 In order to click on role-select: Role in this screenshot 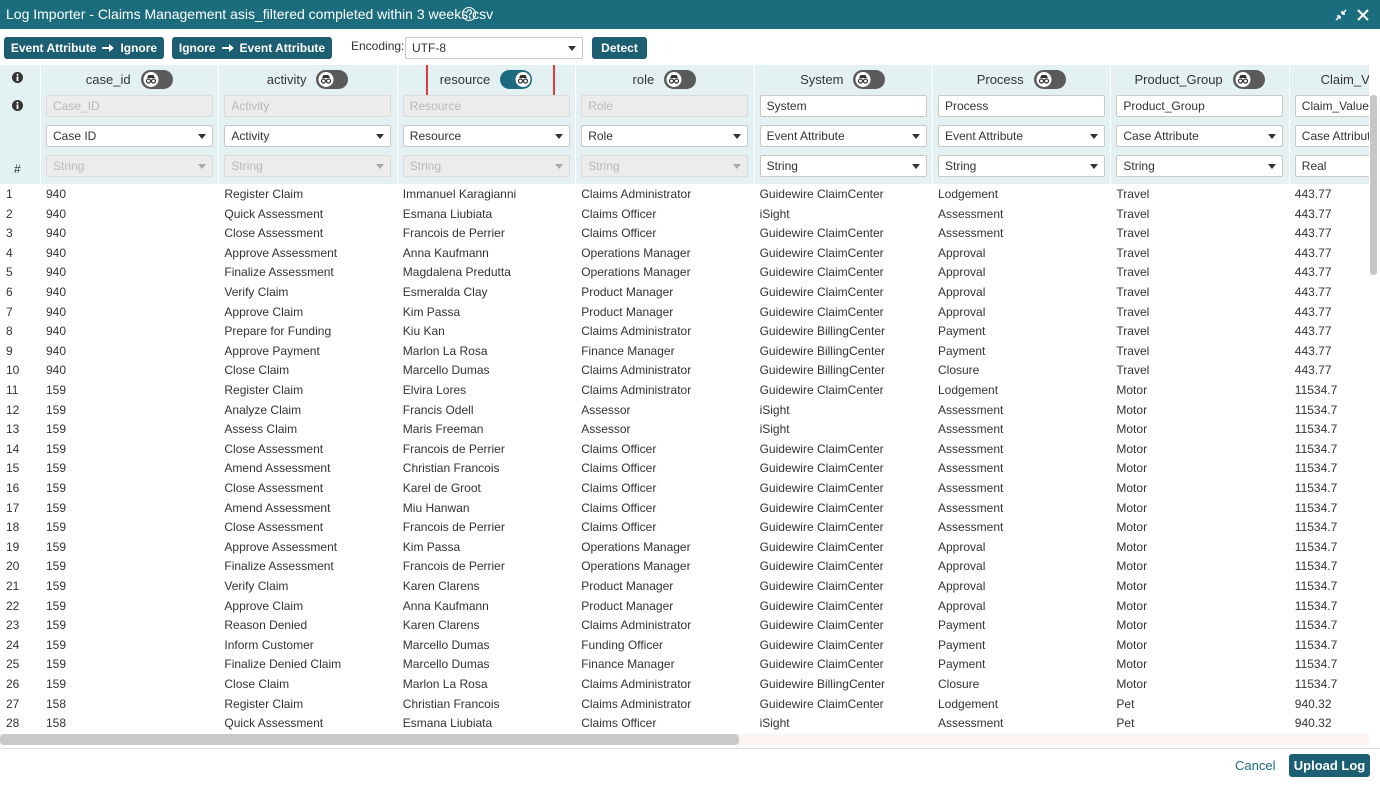, I will do `click(665, 136)`.